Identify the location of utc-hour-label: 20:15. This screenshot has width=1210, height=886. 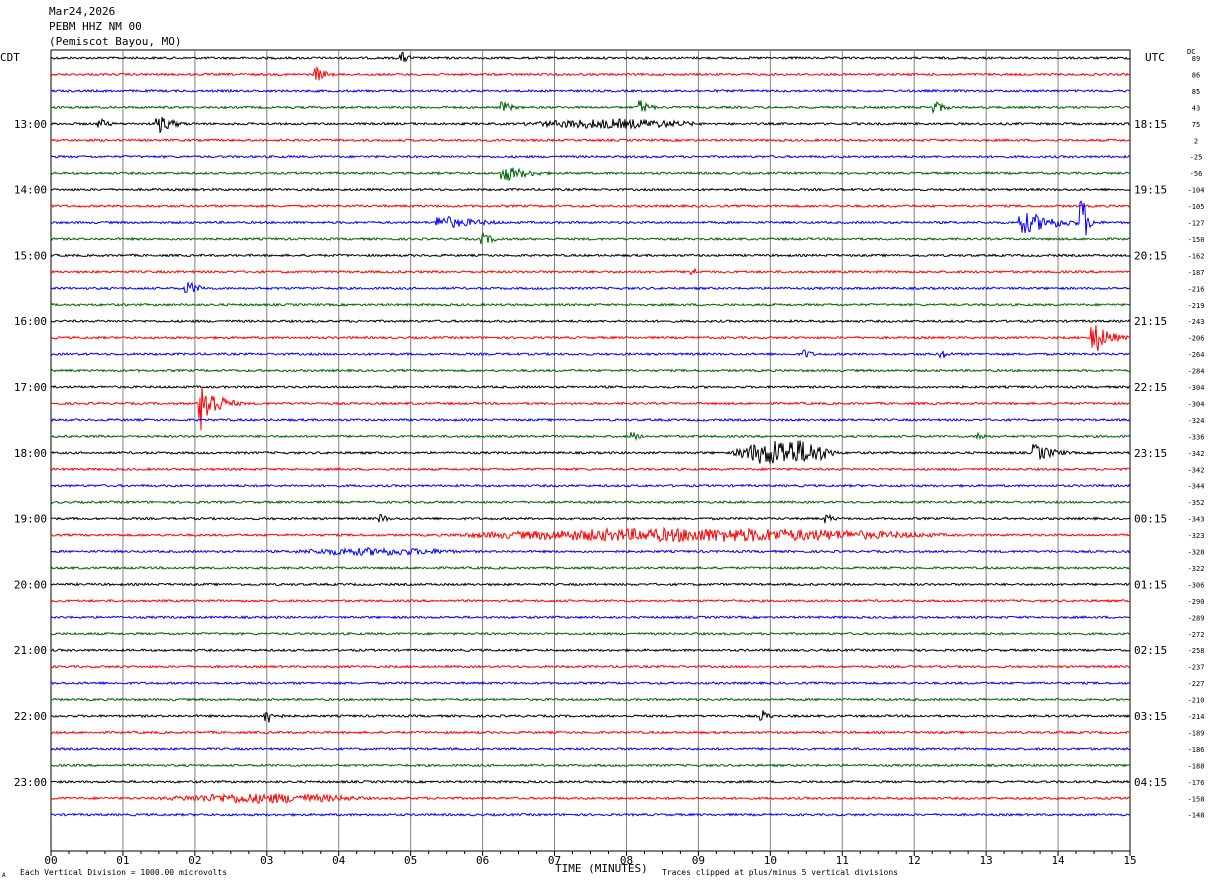
(1150, 255).